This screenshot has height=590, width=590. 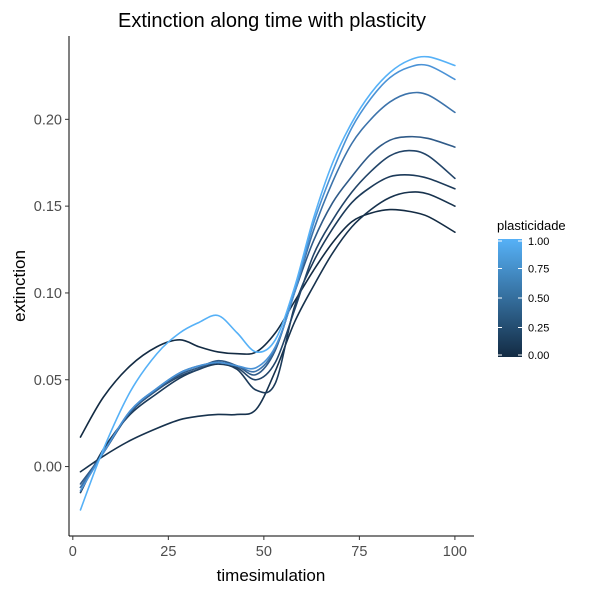 What do you see at coordinates (455, 552) in the screenshot?
I see `x-tick-label: 100` at bounding box center [455, 552].